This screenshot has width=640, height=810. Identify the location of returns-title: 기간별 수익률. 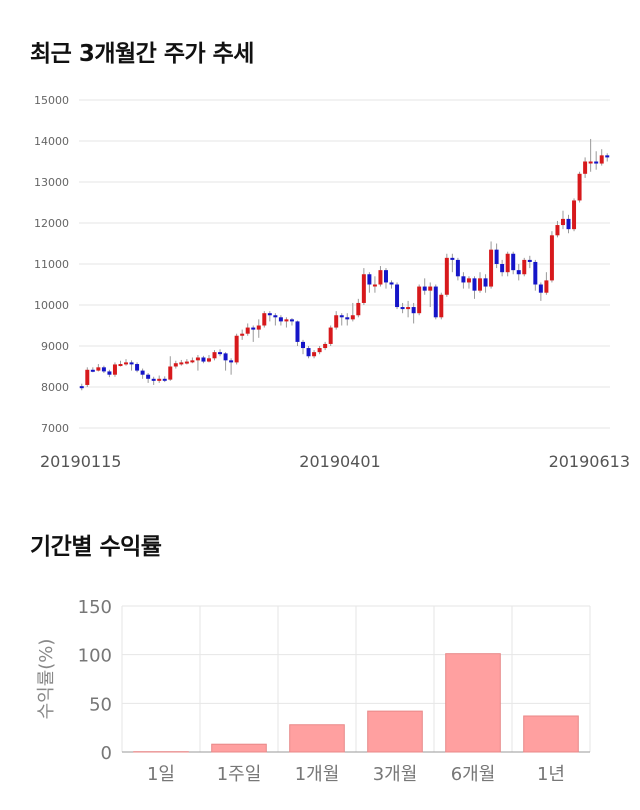
(96, 547).